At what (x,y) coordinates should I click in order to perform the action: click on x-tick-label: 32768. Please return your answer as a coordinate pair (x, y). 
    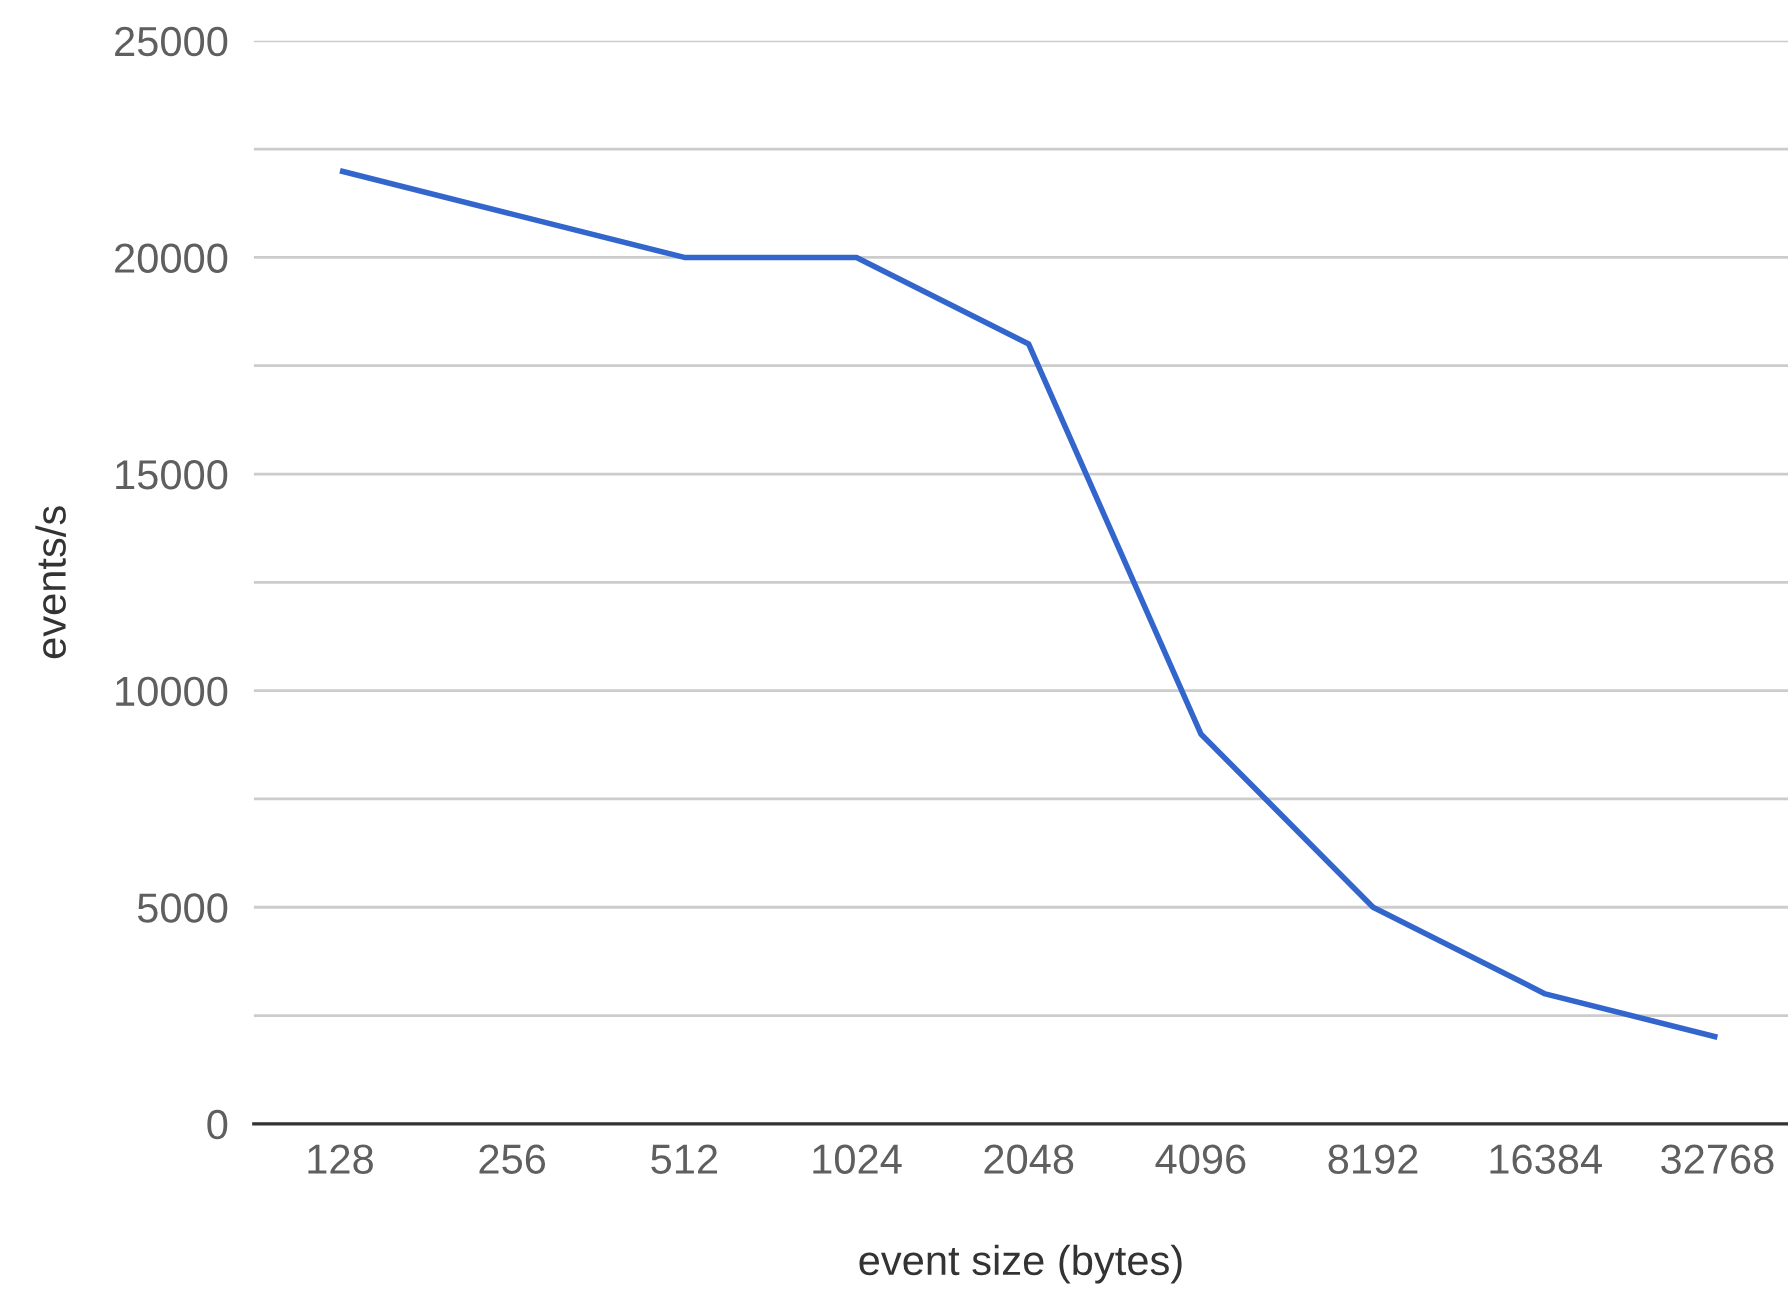
    Looking at the image, I should click on (1717, 1159).